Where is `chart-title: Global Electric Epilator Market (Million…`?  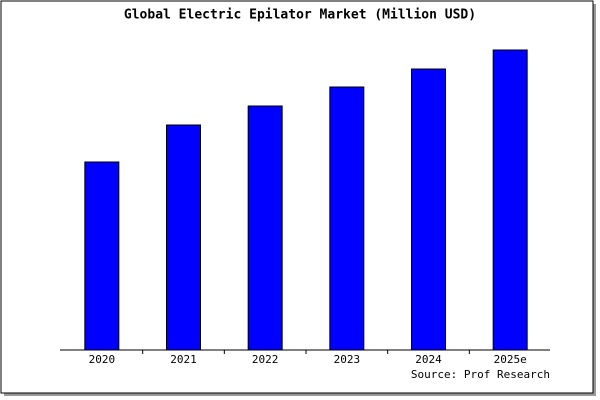 chart-title: Global Electric Epilator Market (Million… is located at coordinates (300, 15).